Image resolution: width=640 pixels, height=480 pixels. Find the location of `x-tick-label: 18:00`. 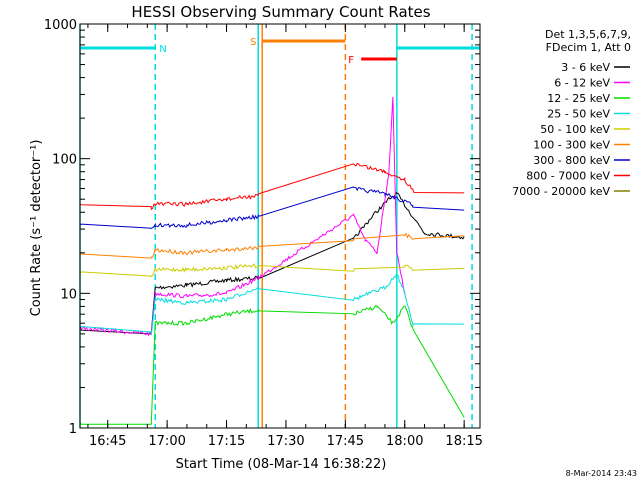

x-tick-label: 18:00 is located at coordinates (404, 441).